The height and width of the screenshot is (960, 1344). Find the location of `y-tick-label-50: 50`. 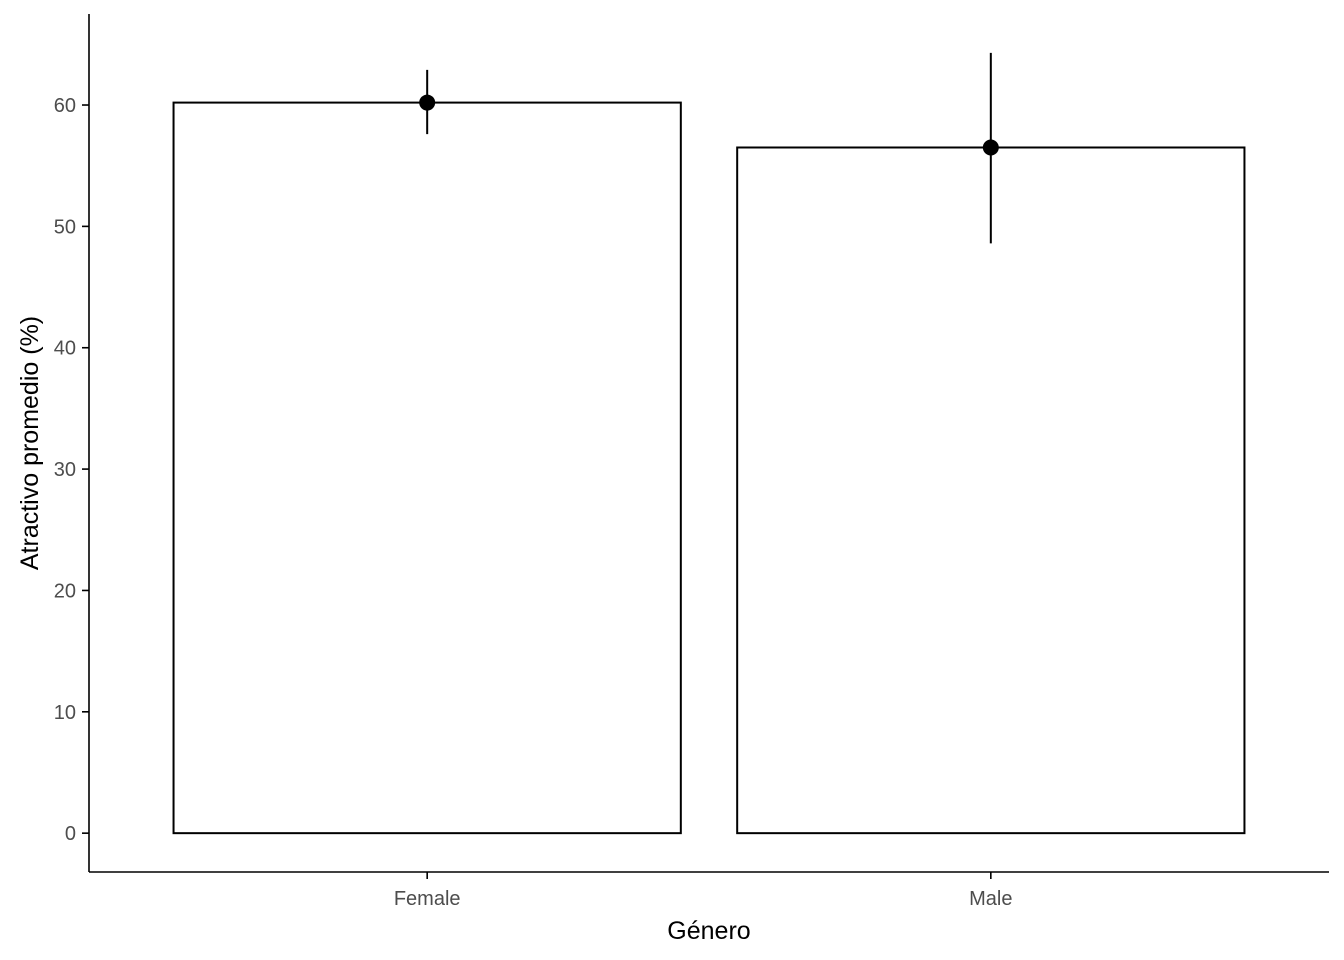

y-tick-label-50: 50 is located at coordinates (65, 227).